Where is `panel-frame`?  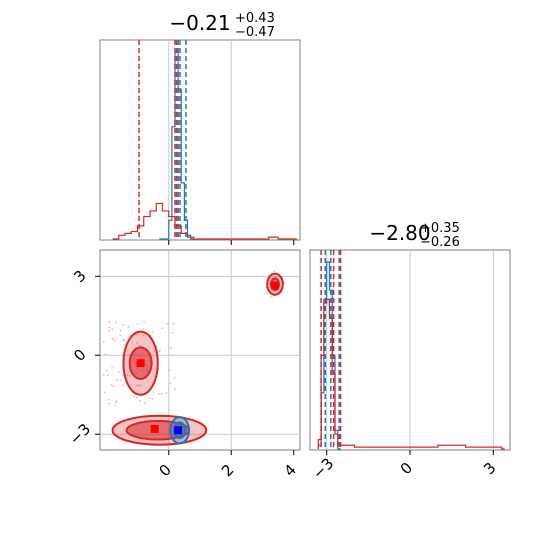 panel-frame is located at coordinates (200, 140).